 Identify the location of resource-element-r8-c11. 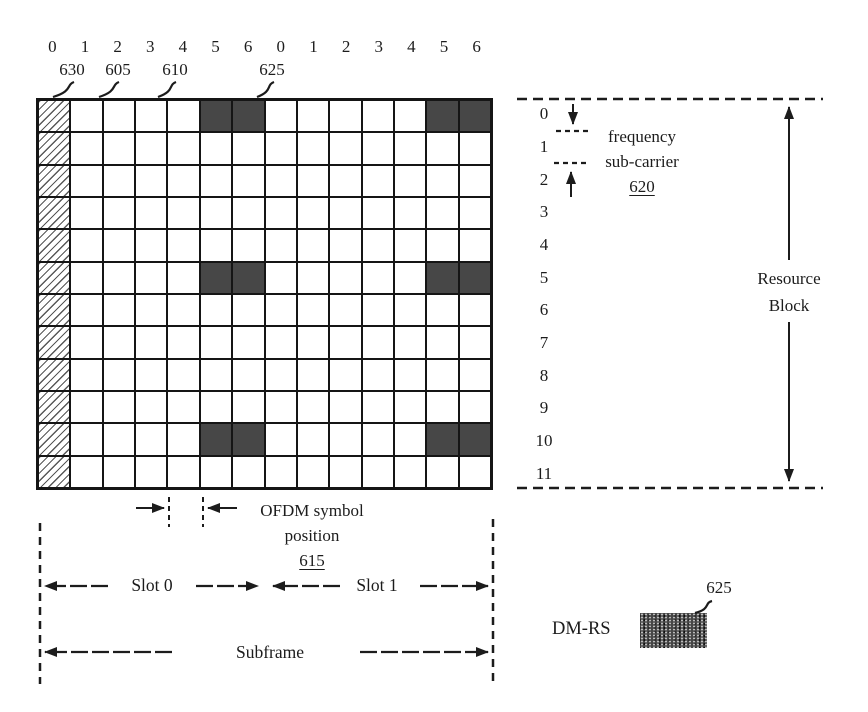
(410, 374).